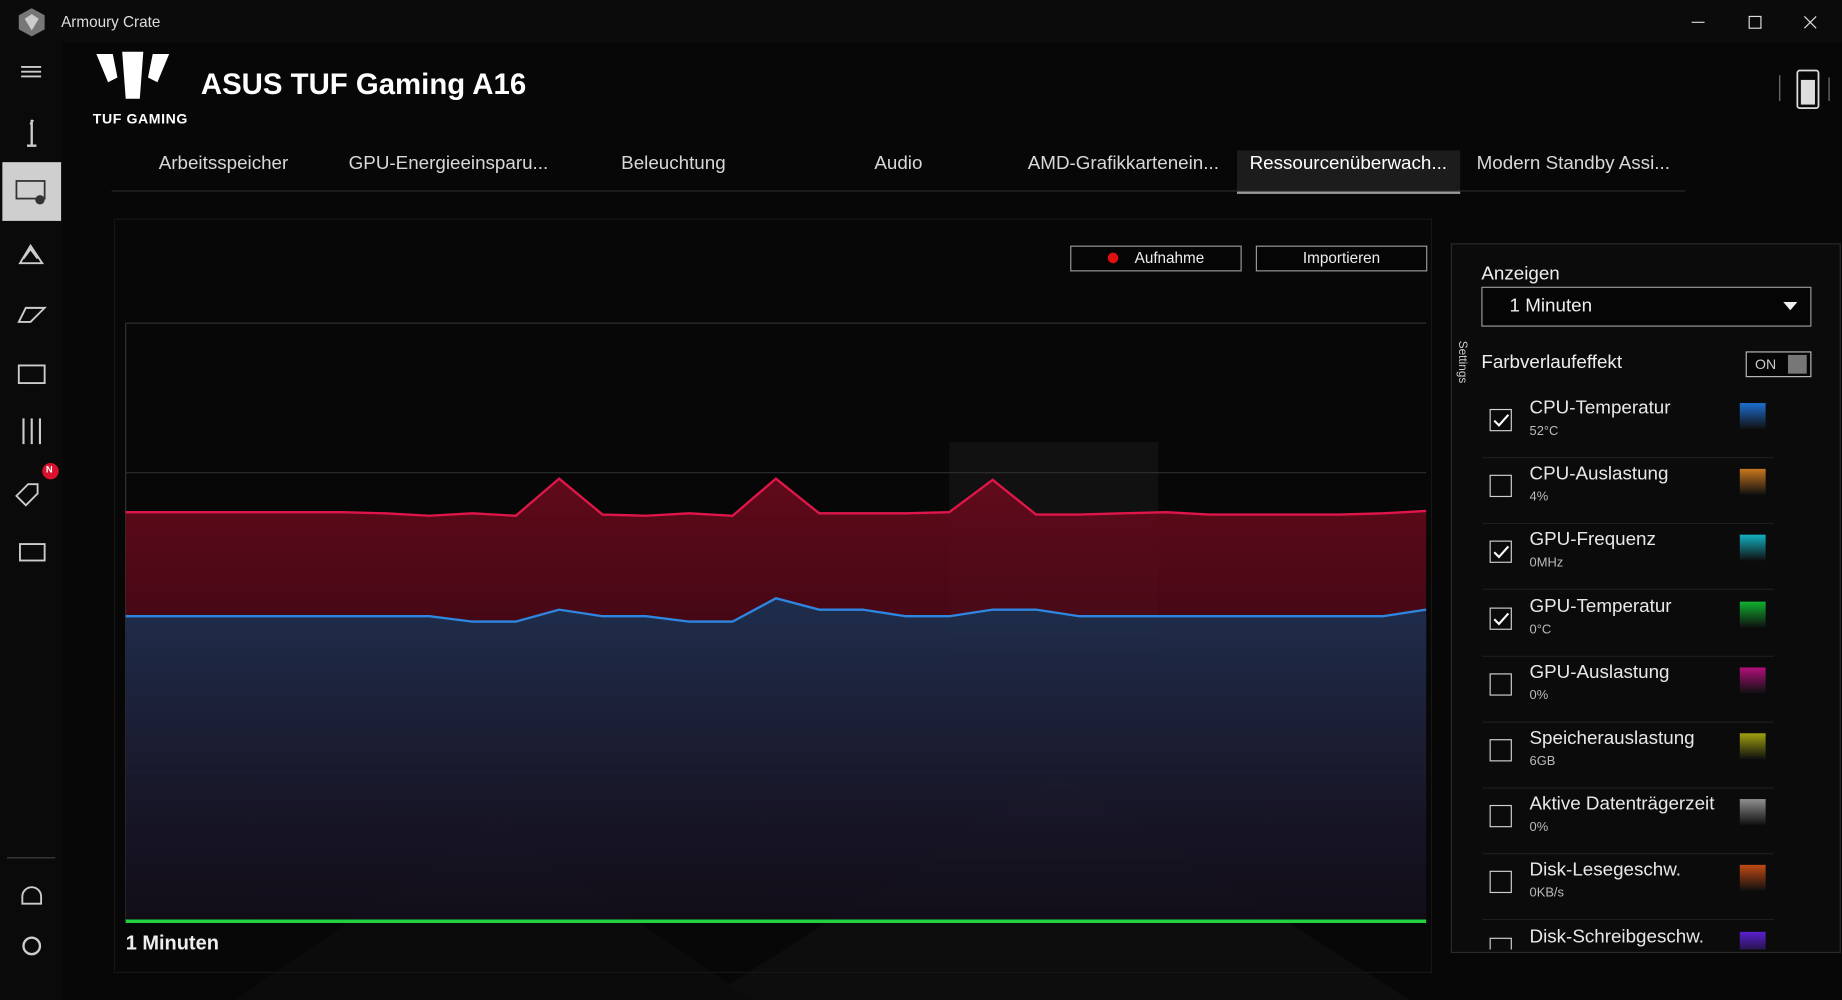  I want to click on metric-label: GPU-Auslastung, so click(1599, 672).